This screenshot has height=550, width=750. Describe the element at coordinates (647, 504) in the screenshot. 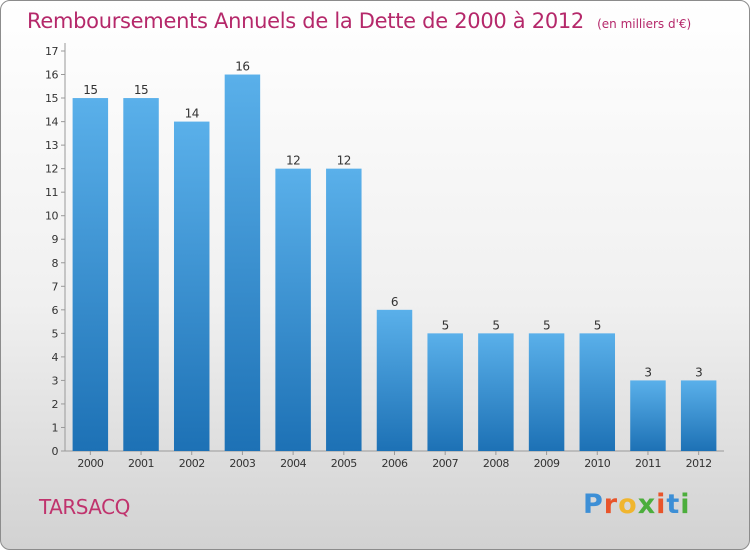

I see `logo-letter: x` at that location.